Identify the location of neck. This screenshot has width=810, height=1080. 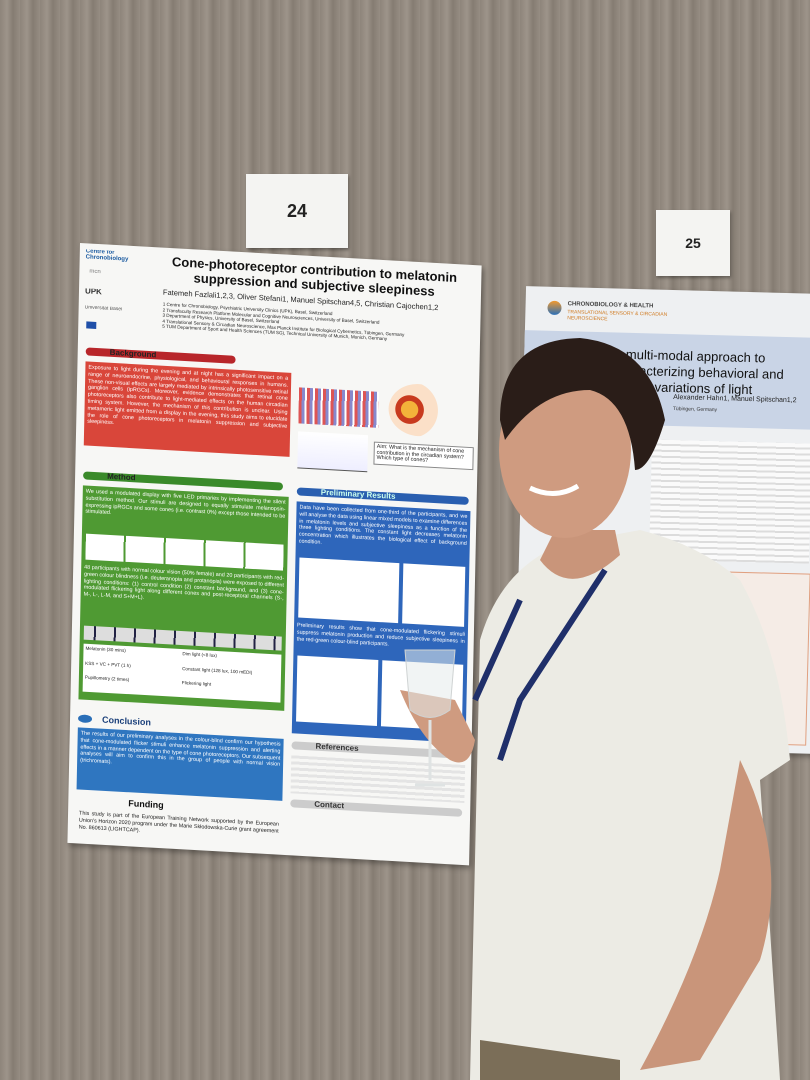
(580, 554).